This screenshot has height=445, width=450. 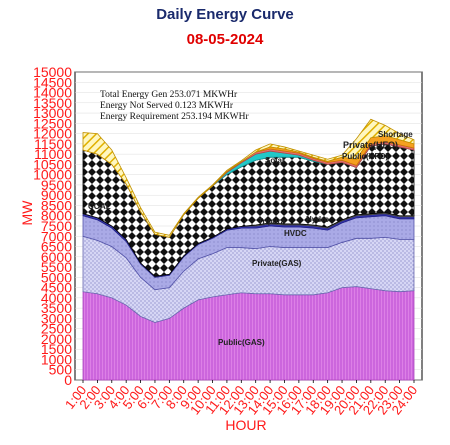 I want to click on y-tick-label: 15000, so click(x=52, y=72).